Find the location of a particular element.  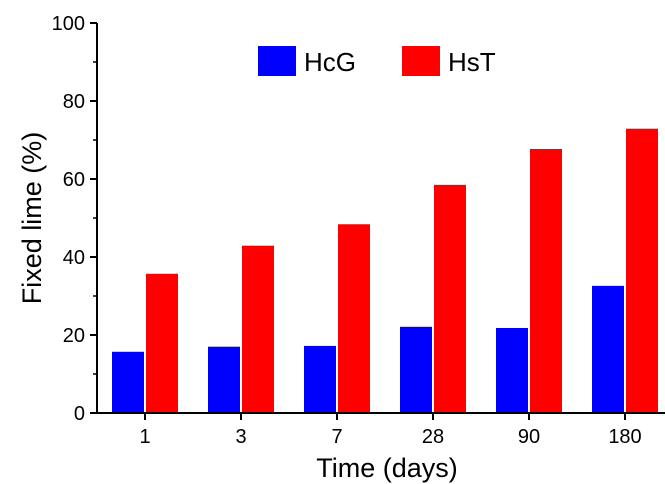

y-tick-label: 40 is located at coordinates (74, 258).